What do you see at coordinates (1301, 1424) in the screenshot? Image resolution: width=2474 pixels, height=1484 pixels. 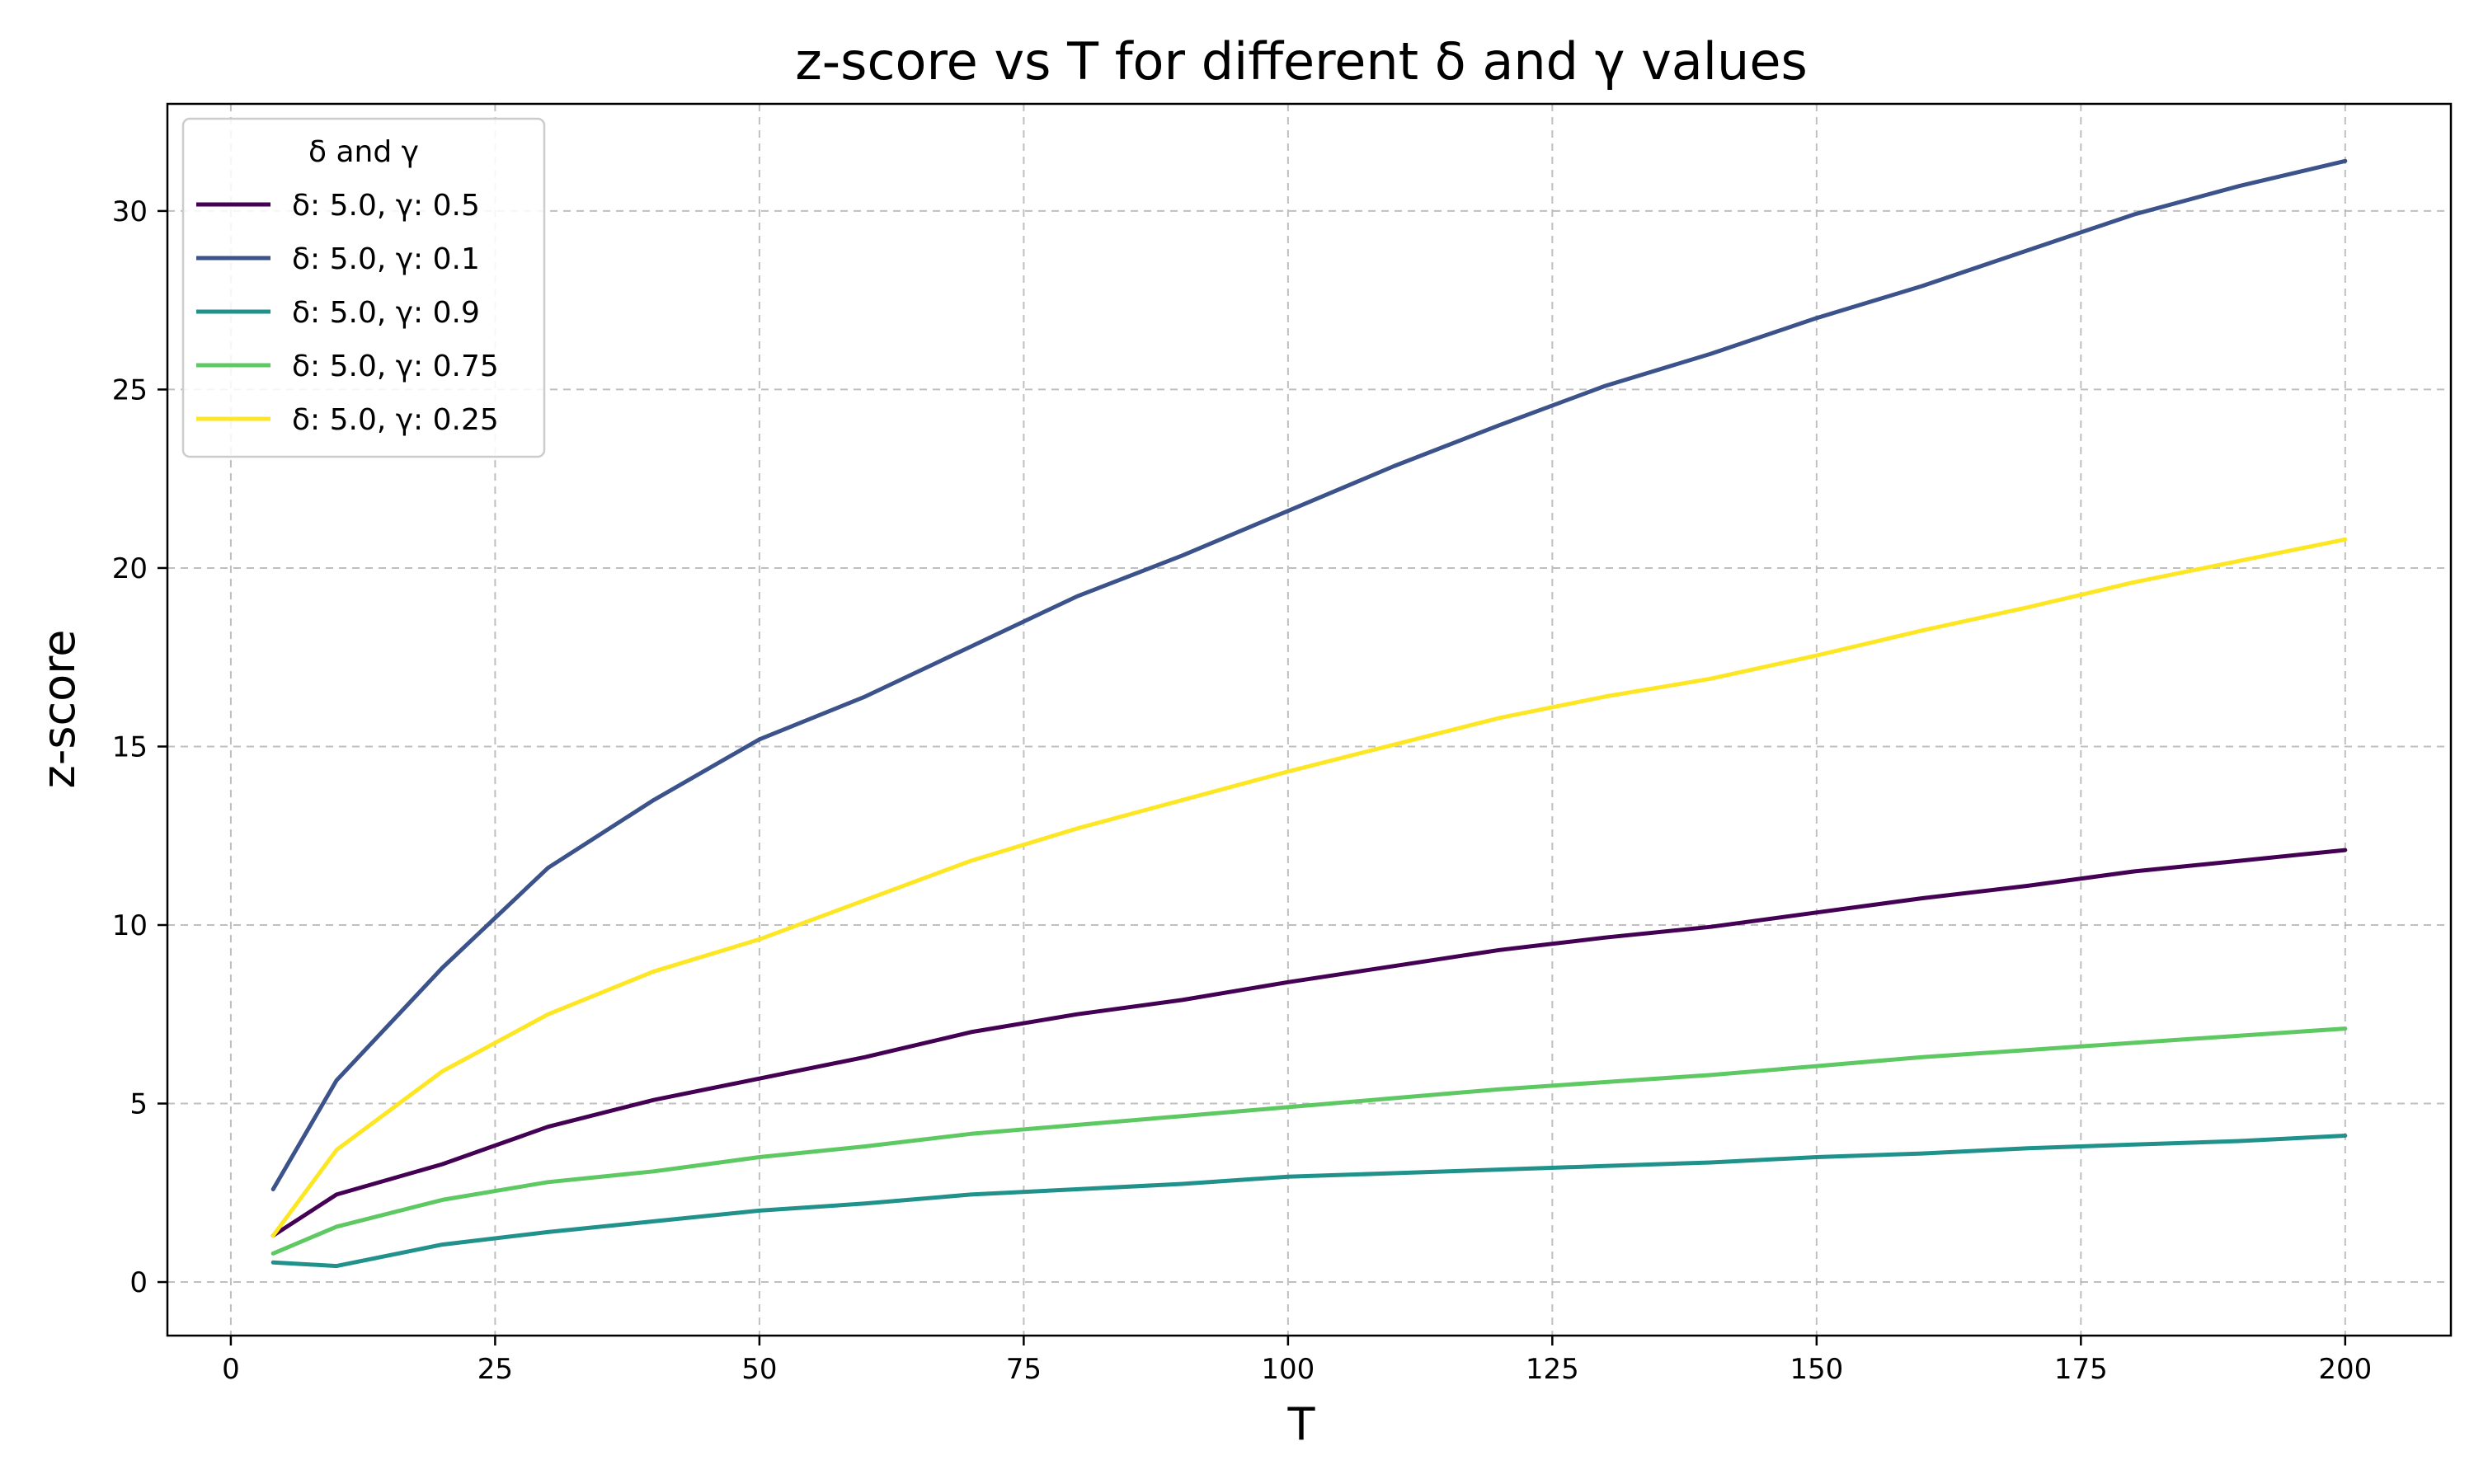 I see `x-axis-label: T` at bounding box center [1301, 1424].